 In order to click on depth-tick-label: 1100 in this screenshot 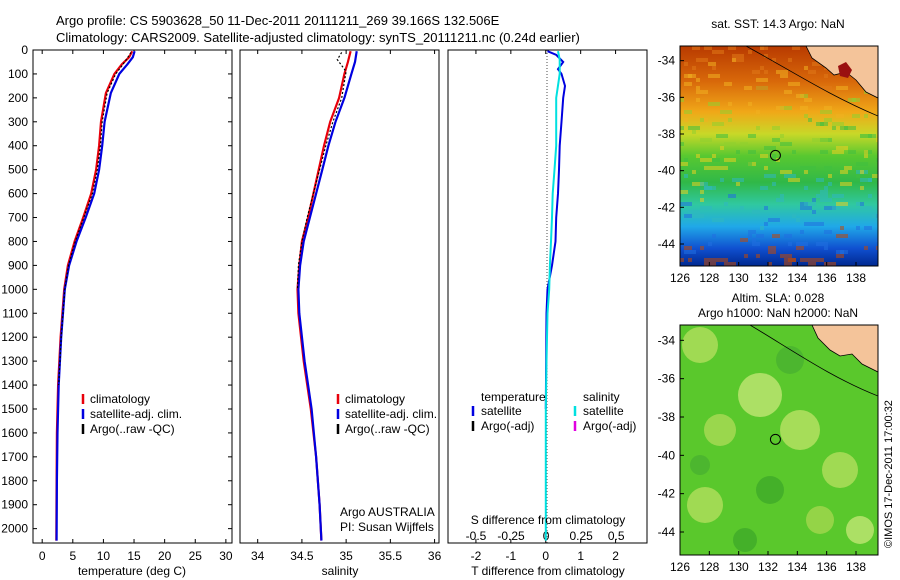, I will do `click(15, 313)`.